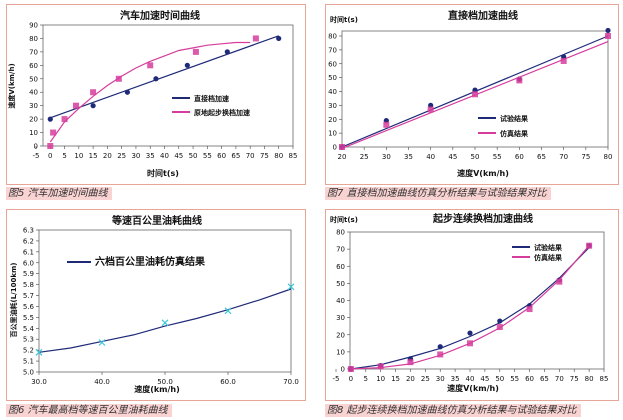 The height and width of the screenshot is (420, 623). I want to click on fig5-y-tick-label: 50, so click(33, 79).